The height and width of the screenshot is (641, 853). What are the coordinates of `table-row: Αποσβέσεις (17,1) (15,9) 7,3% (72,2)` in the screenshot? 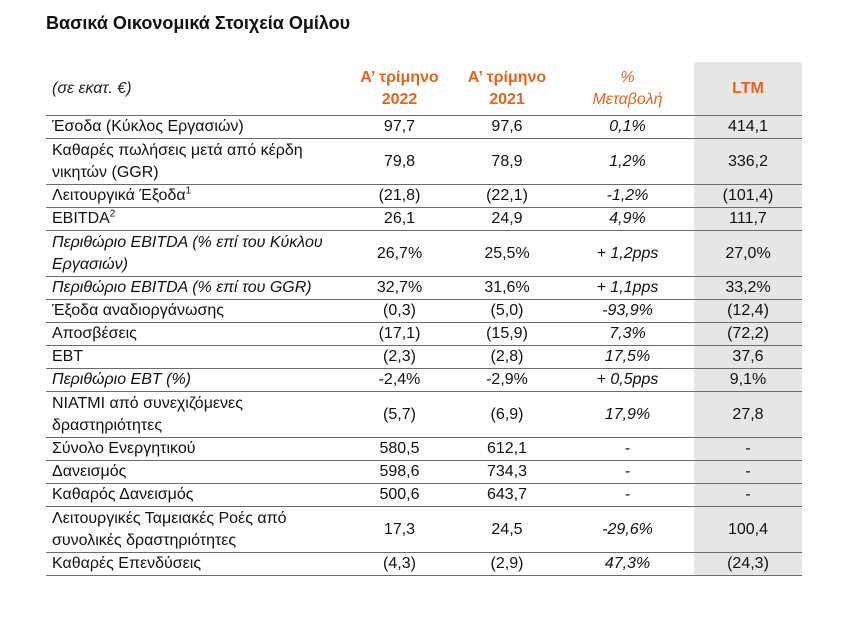 It's located at (424, 334).